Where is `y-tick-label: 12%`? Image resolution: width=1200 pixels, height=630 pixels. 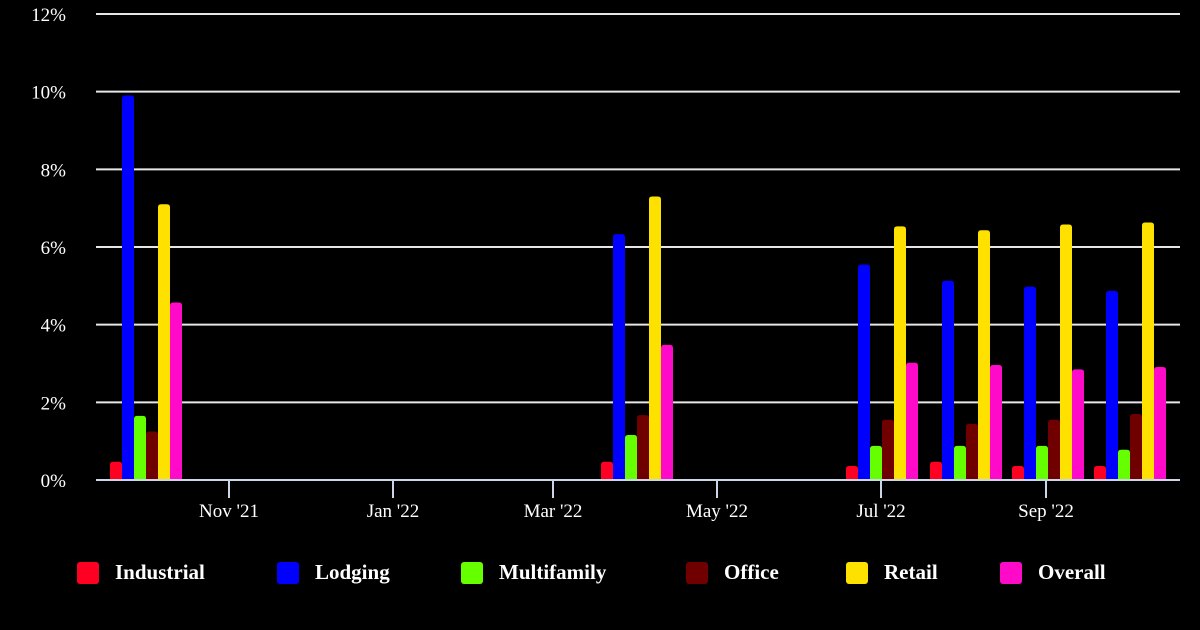
y-tick-label: 12% is located at coordinates (48, 15).